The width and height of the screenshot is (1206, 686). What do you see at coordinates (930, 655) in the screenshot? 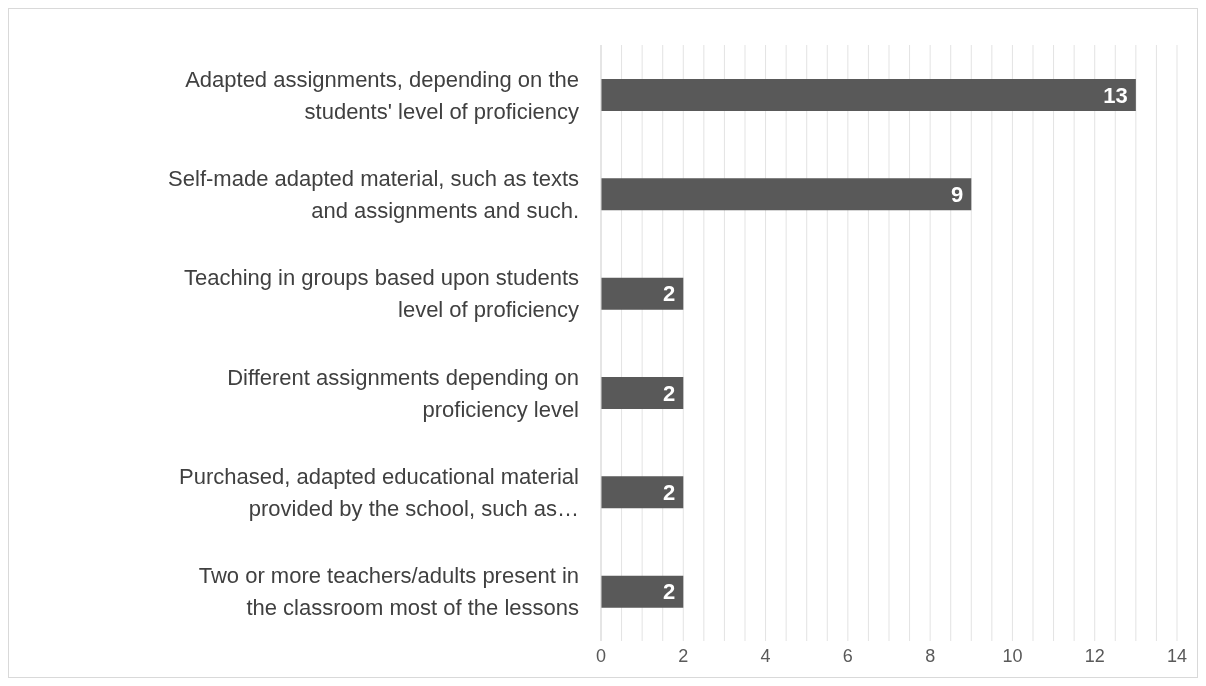
I see `x-tick-label: 8` at bounding box center [930, 655].